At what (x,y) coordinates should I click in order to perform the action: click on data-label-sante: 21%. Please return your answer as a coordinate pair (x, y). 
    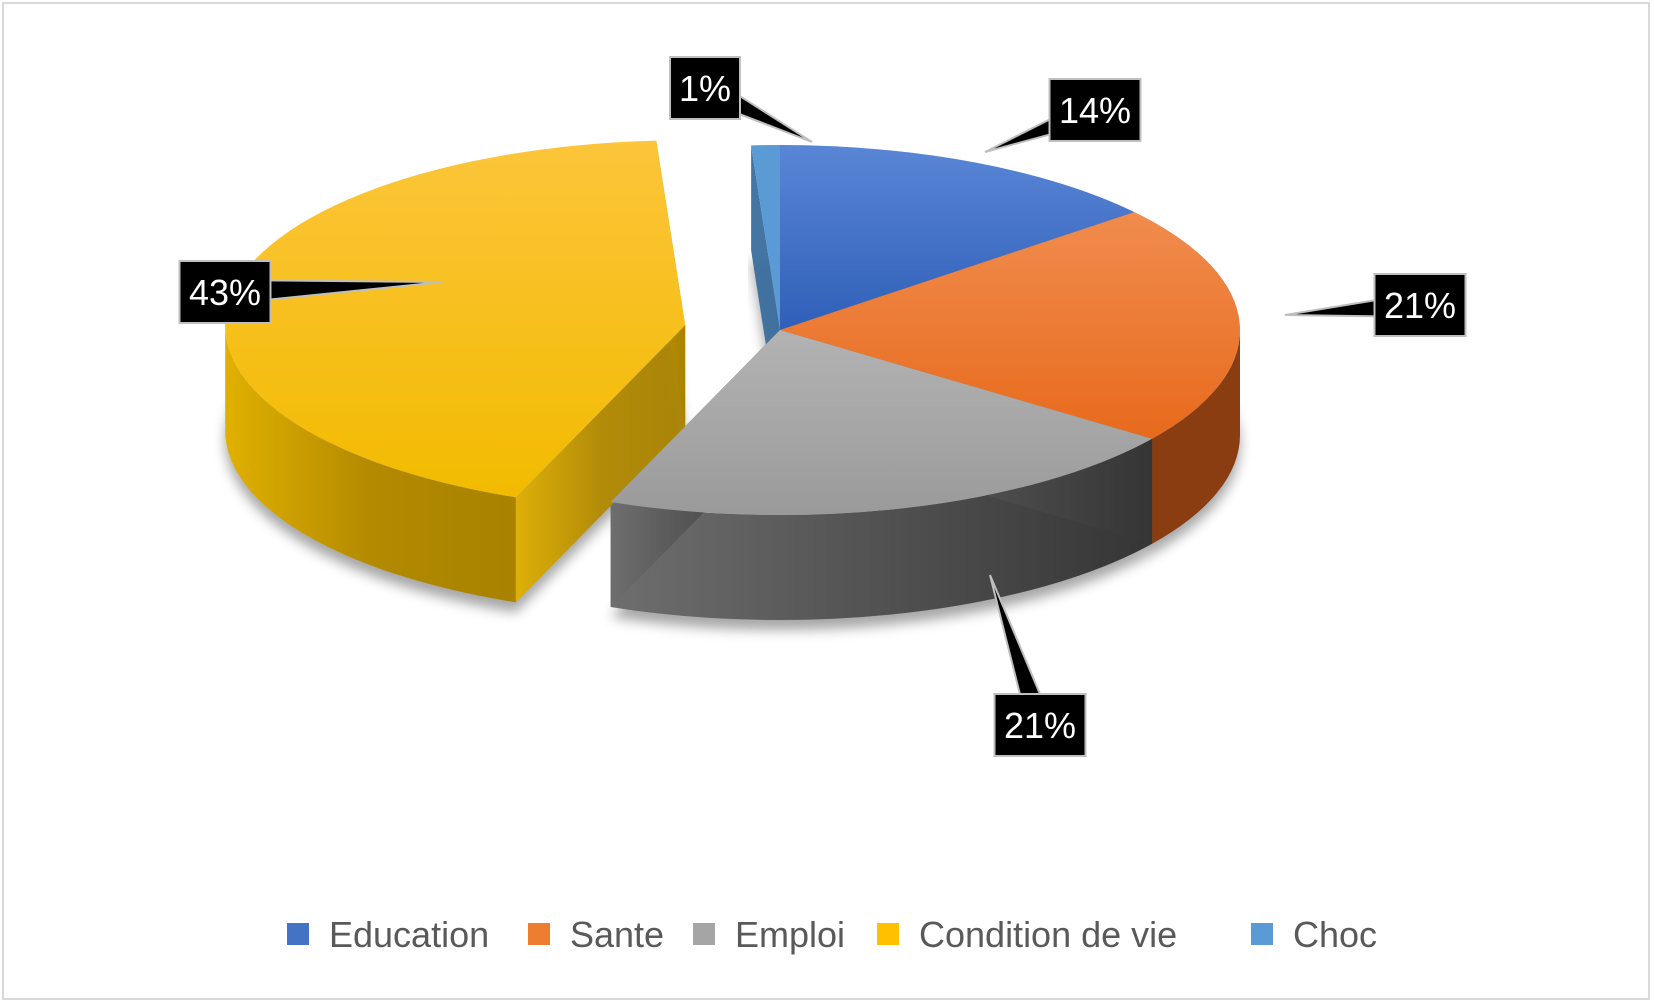
    Looking at the image, I should click on (1420, 305).